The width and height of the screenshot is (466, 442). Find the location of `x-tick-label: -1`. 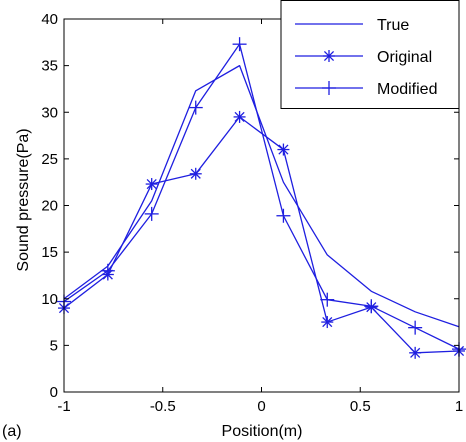

x-tick-label: -1 is located at coordinates (63, 406).